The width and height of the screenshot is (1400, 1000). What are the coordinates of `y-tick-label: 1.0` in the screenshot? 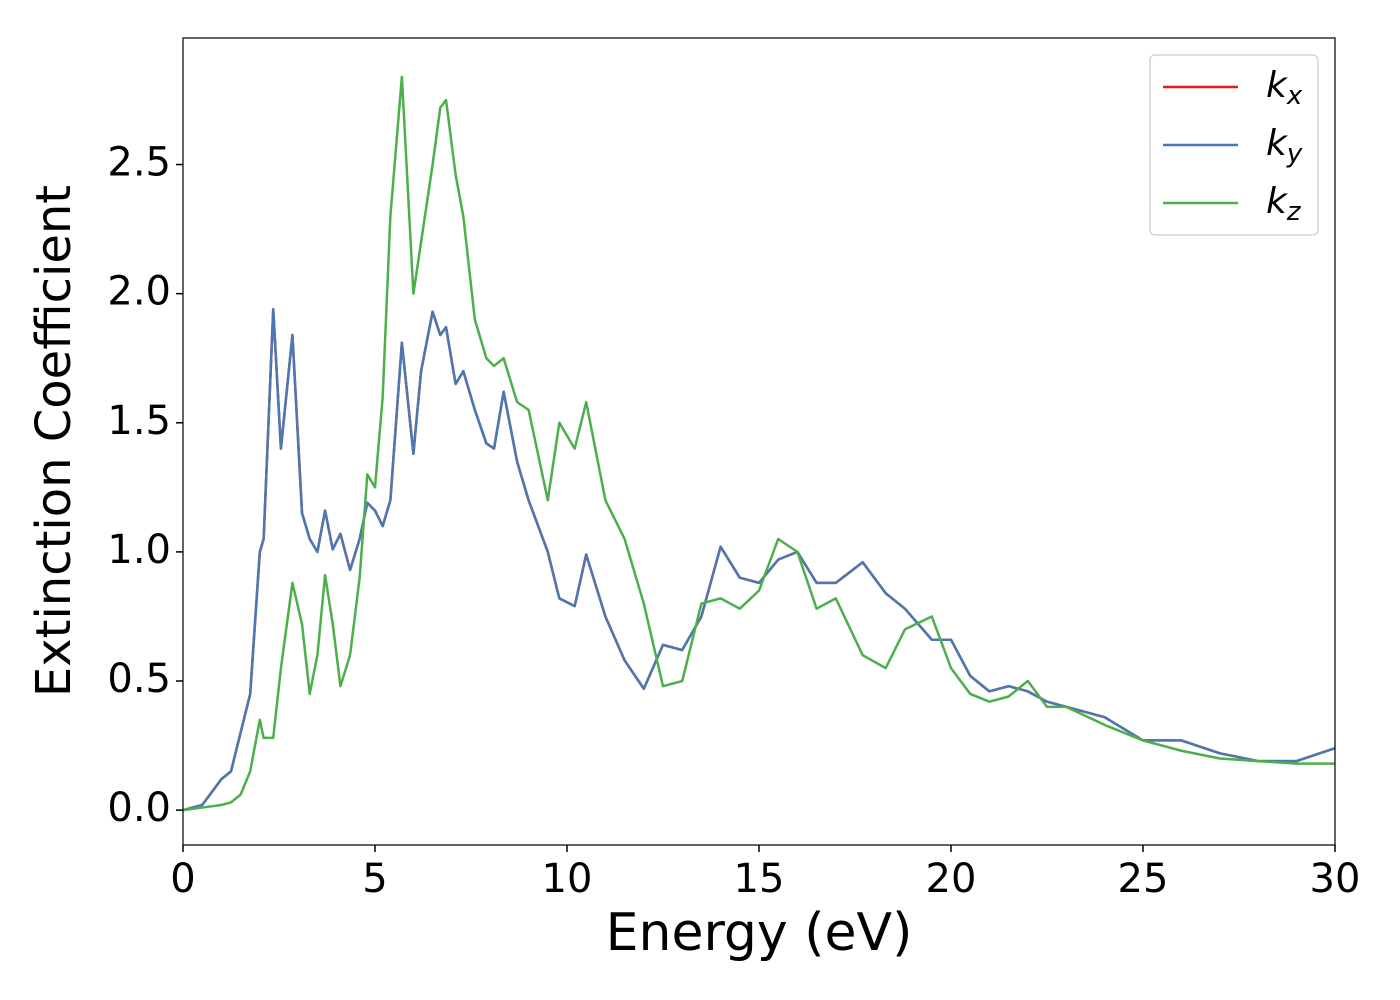 It's located at (139, 550).